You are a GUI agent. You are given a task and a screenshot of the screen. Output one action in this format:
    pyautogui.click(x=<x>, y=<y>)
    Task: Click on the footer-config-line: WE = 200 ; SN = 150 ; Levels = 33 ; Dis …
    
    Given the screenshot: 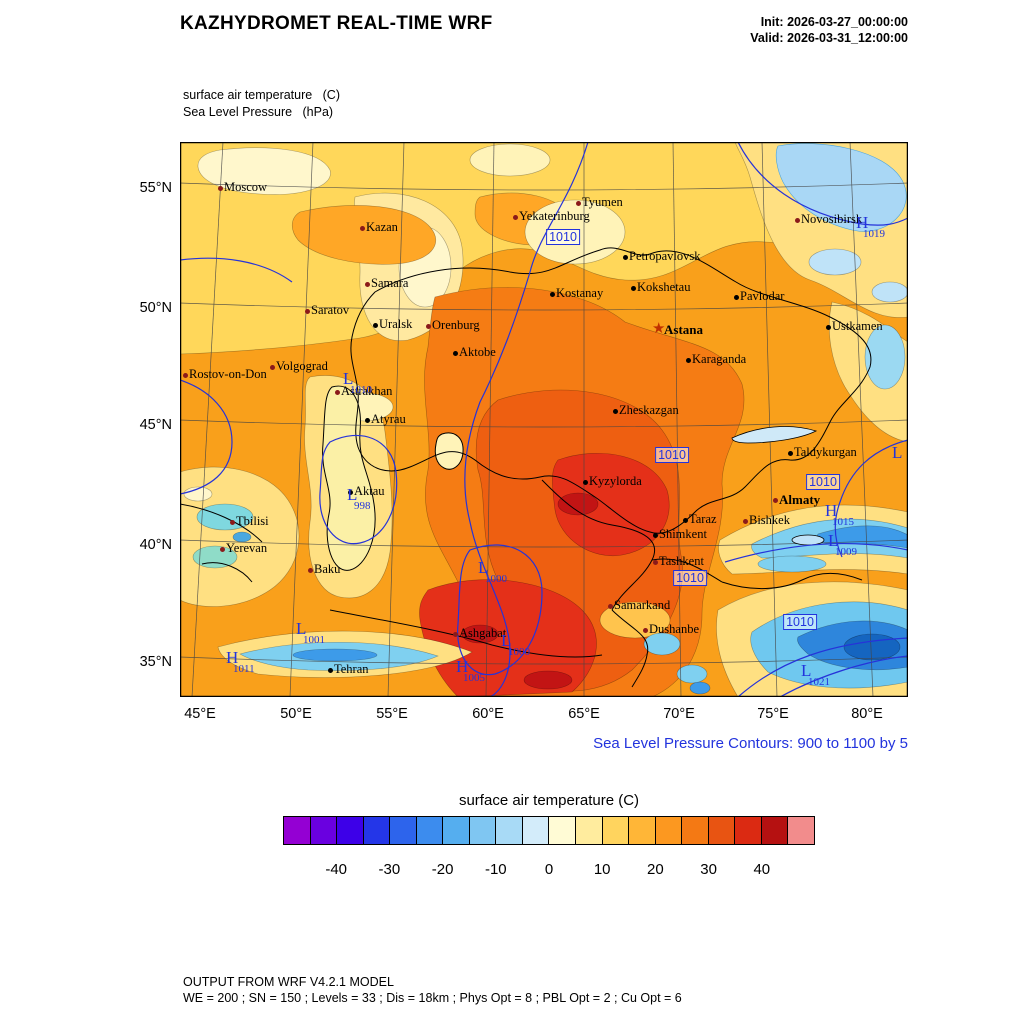 What is the action you would take?
    pyautogui.click(x=432, y=998)
    